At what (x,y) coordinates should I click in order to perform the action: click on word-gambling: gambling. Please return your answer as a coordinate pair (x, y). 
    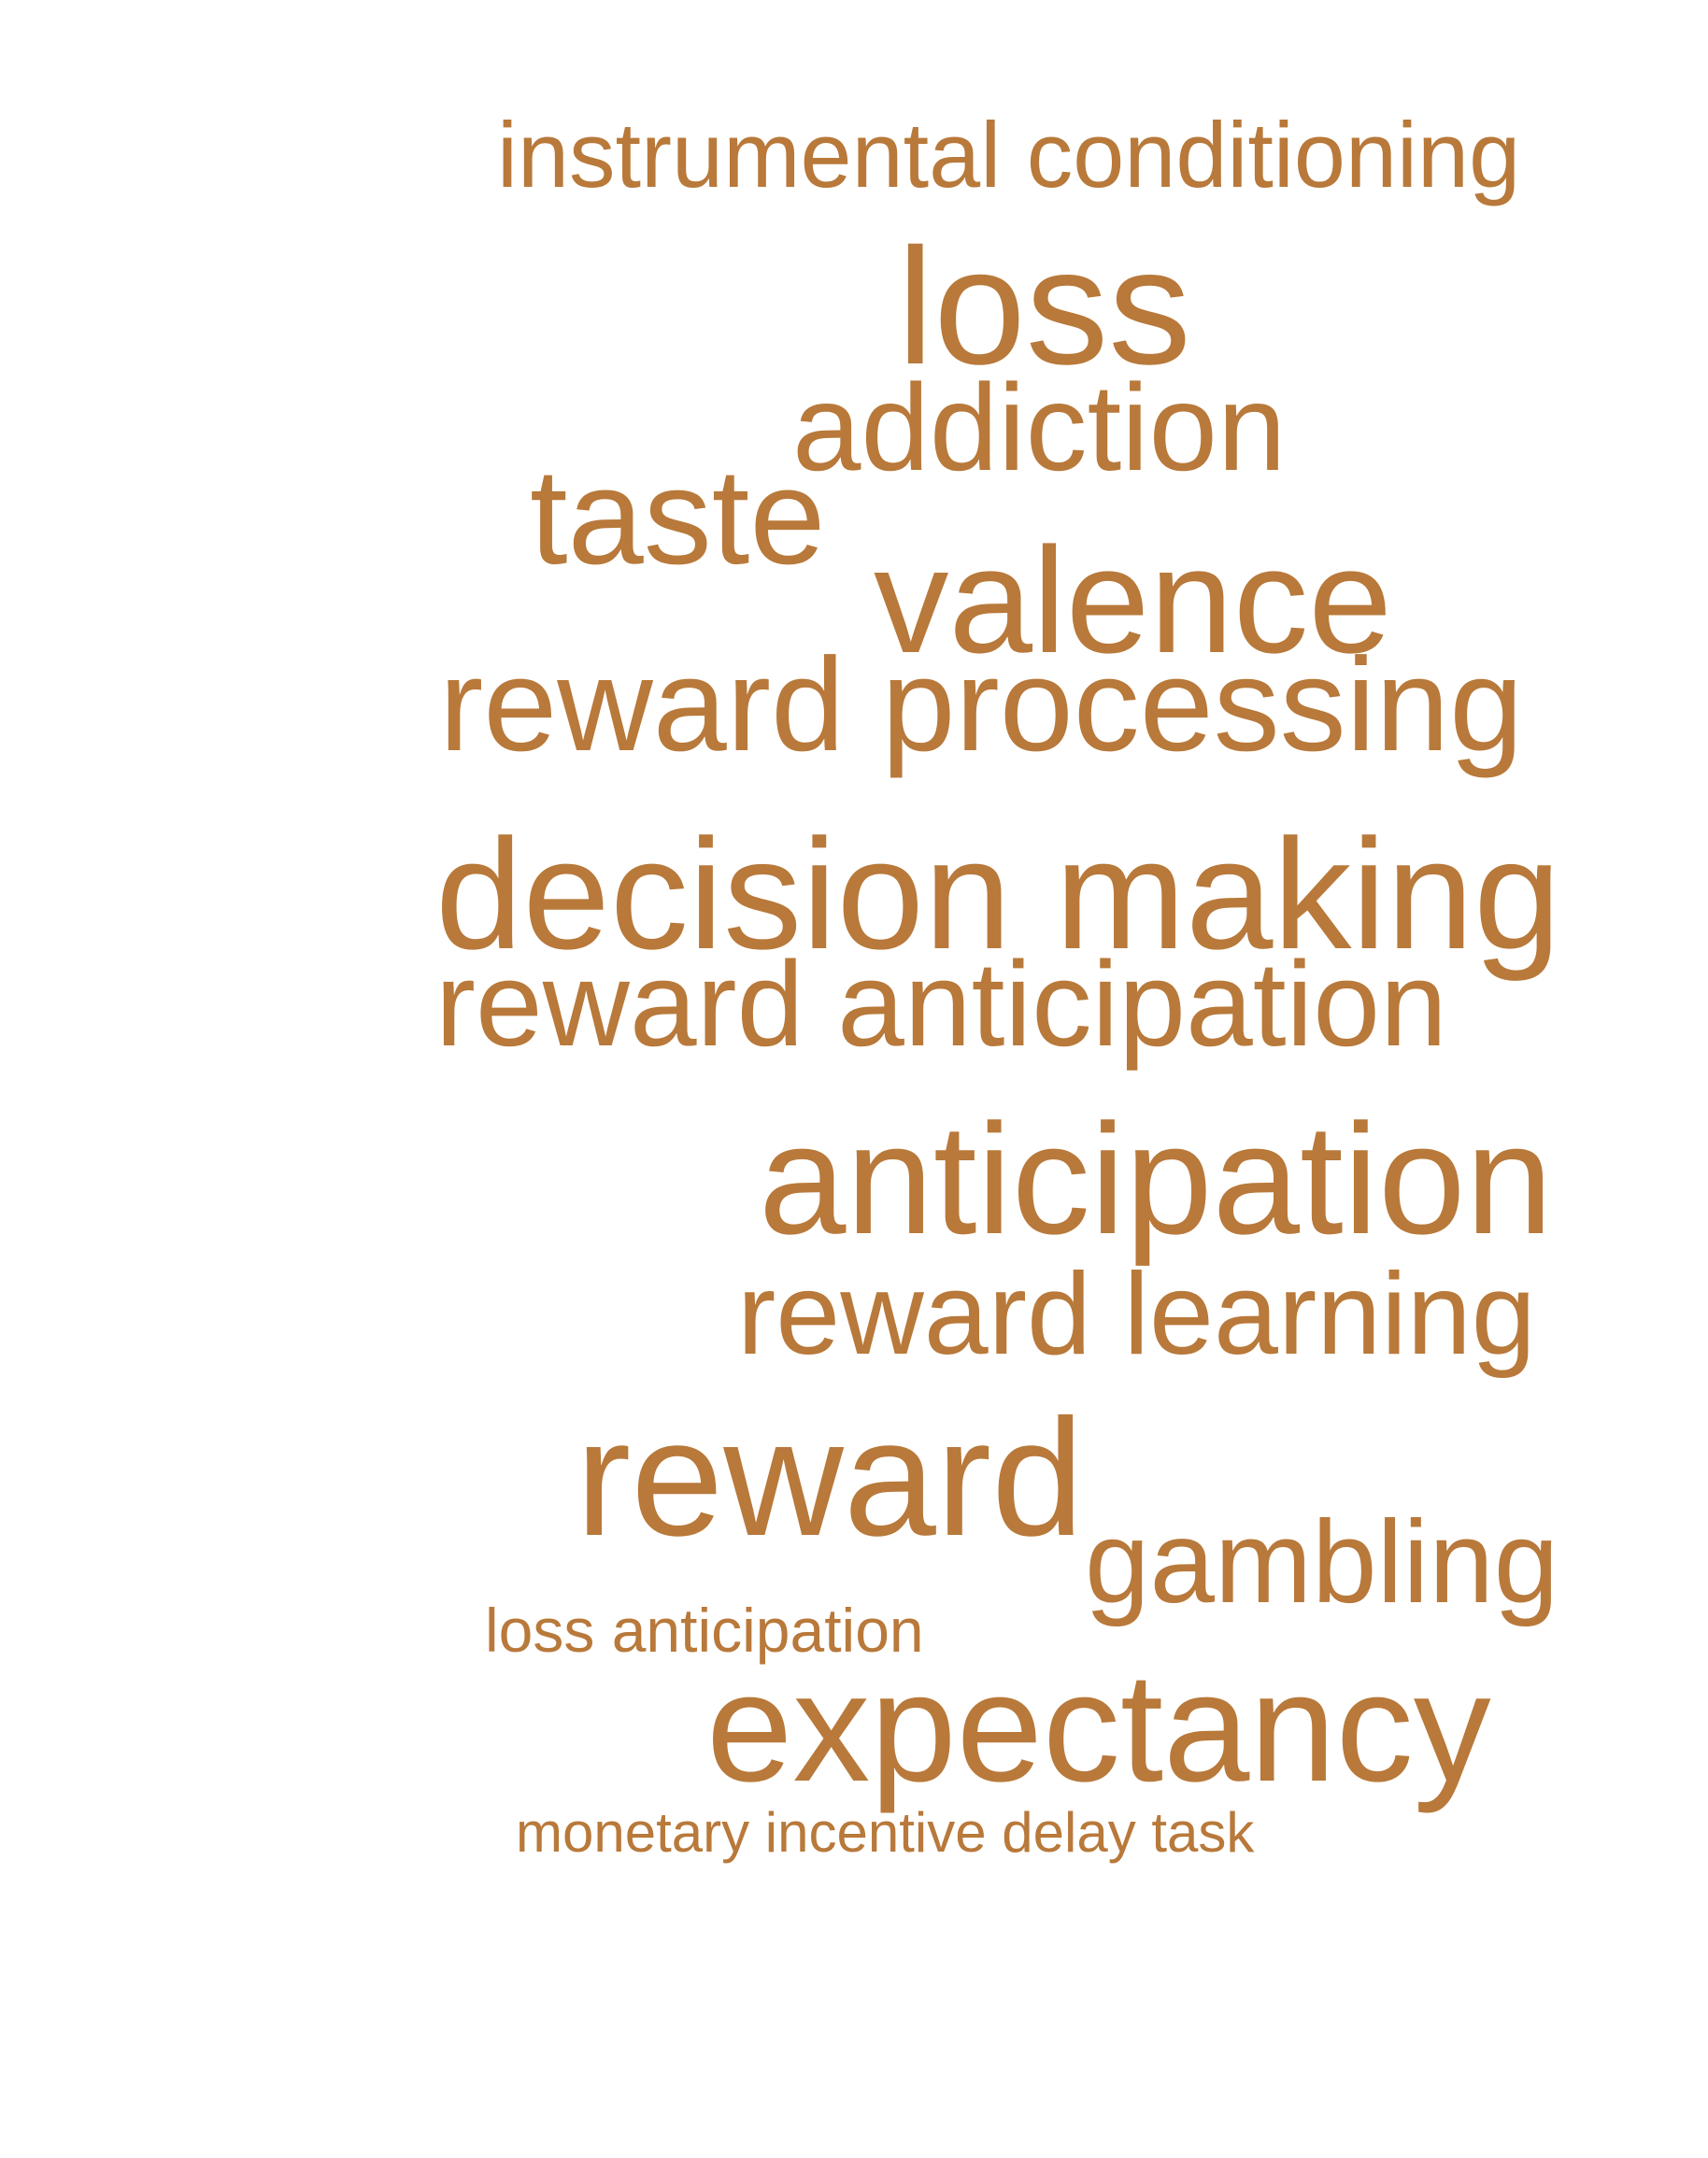
    Looking at the image, I should click on (1322, 1562).